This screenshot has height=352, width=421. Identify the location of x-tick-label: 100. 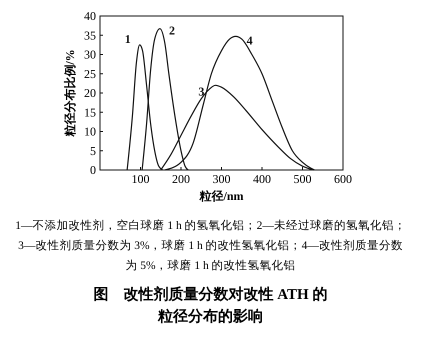
(141, 179).